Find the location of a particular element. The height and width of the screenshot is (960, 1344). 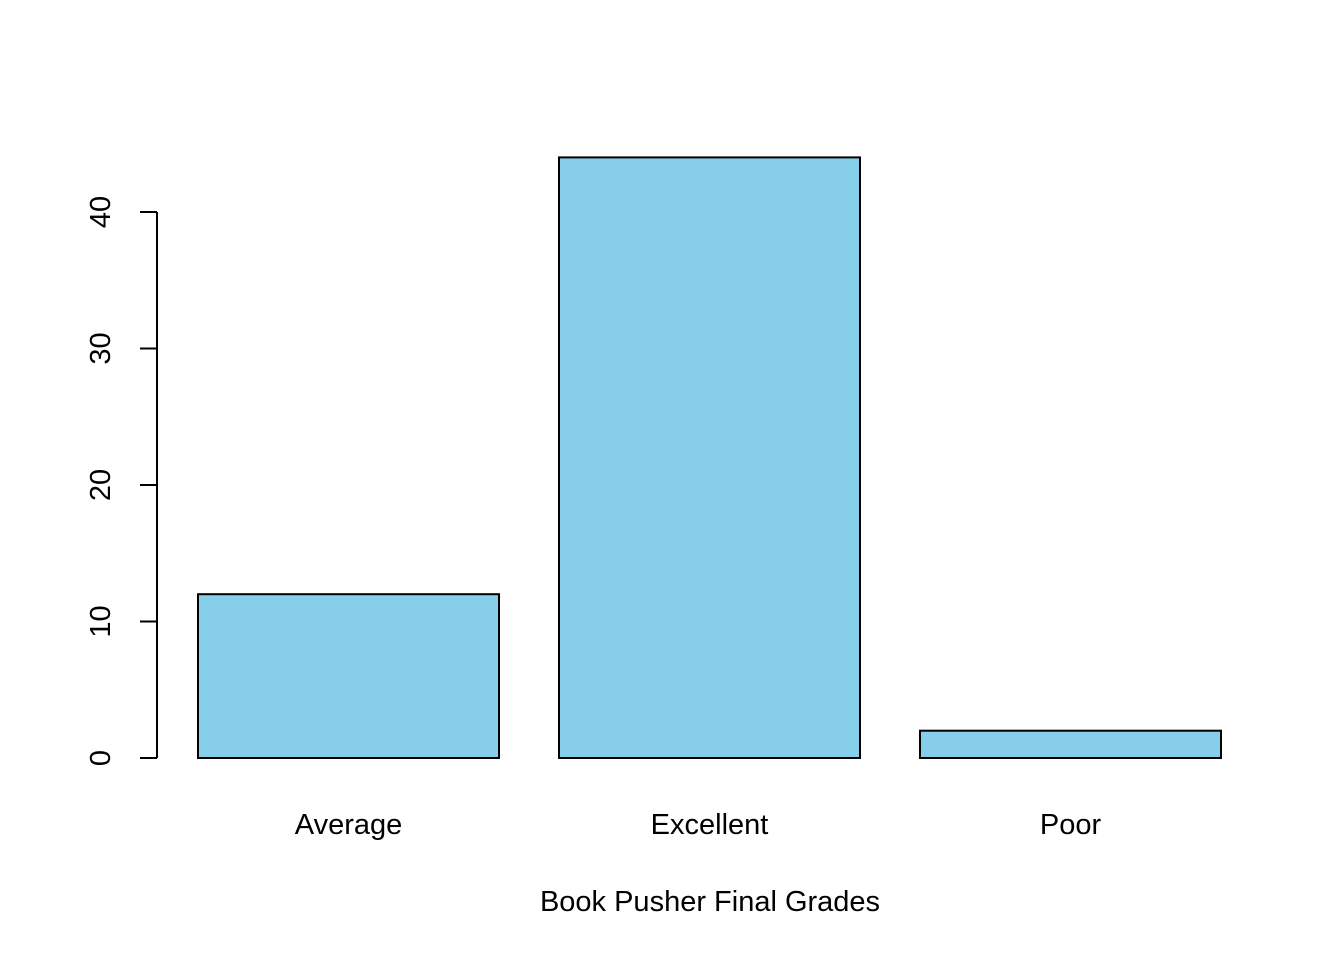

bar-poor is located at coordinates (1070, 744).